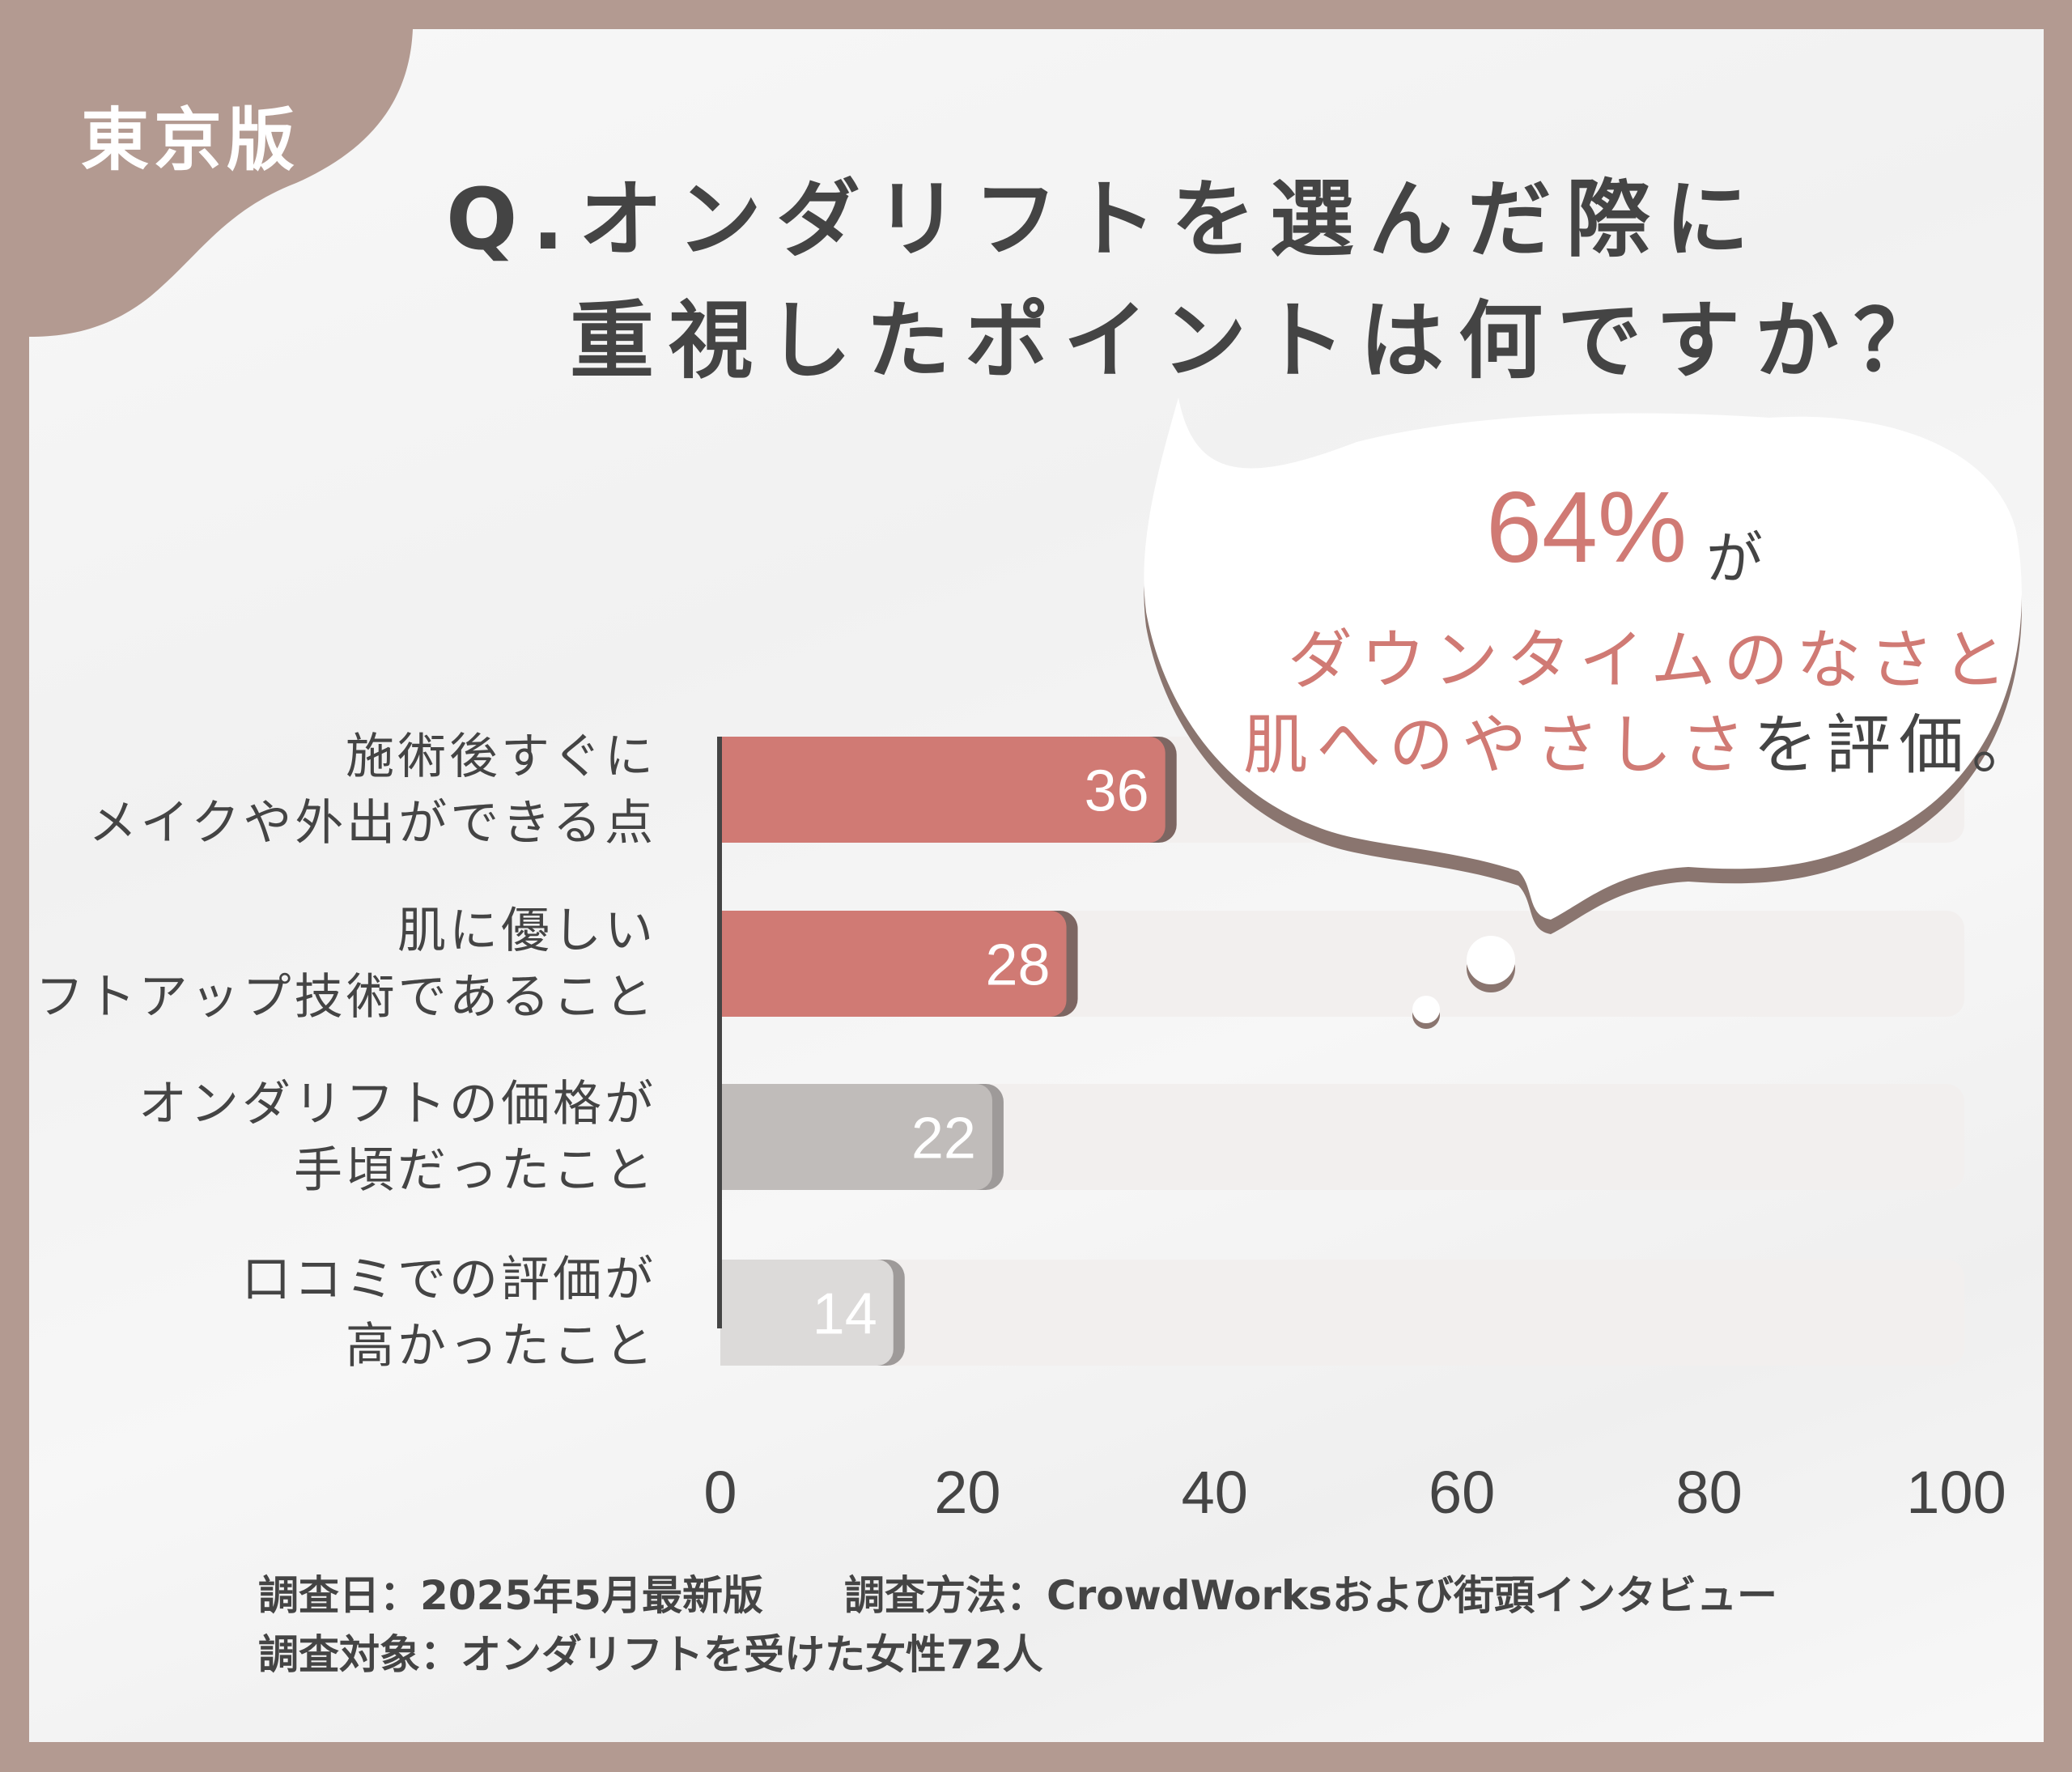  What do you see at coordinates (1498, 746) in the screenshot?
I see `callout-highlight: 肌へのやさしさ` at bounding box center [1498, 746].